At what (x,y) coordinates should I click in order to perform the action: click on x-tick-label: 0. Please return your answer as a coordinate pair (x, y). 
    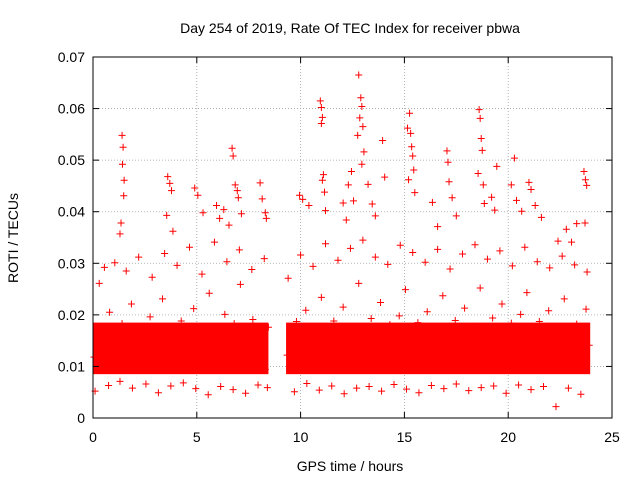
    Looking at the image, I should click on (93, 437).